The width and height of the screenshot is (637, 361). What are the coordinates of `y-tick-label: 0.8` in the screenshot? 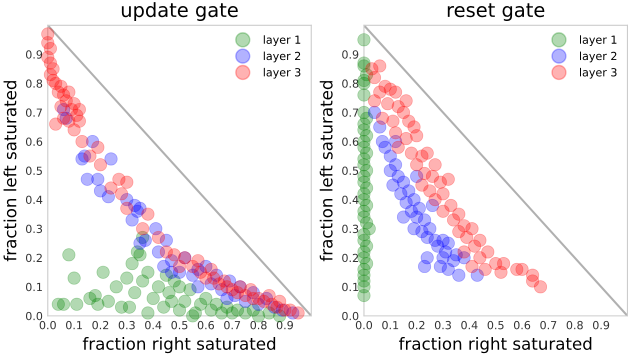 It's located at (350, 83).